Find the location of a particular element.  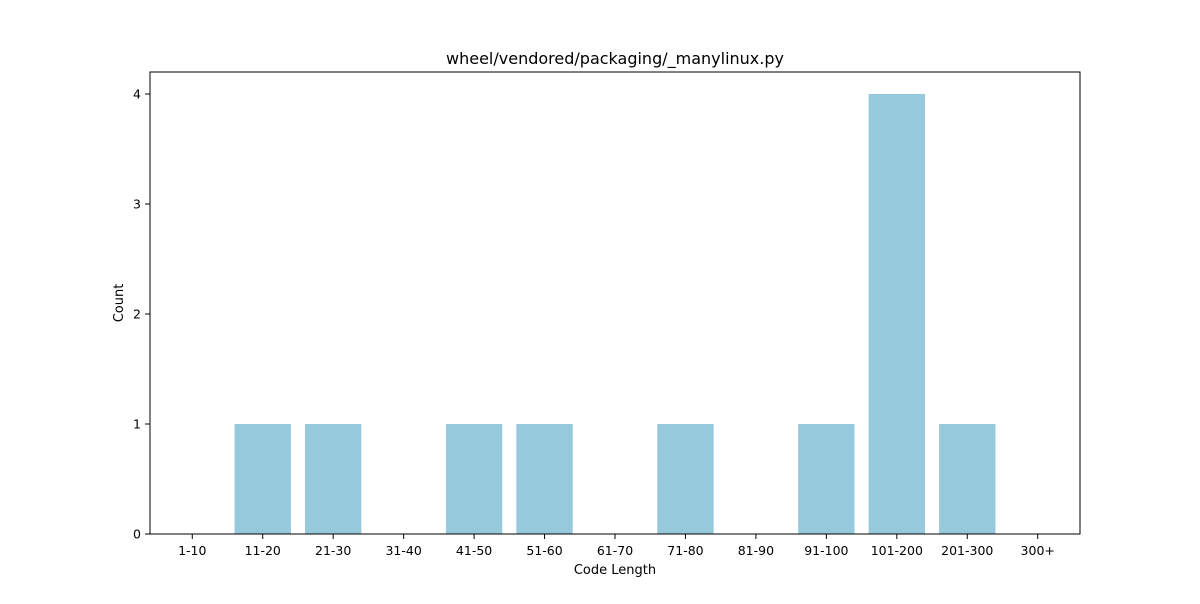

x-tick-label: 31-40 is located at coordinates (403, 550).